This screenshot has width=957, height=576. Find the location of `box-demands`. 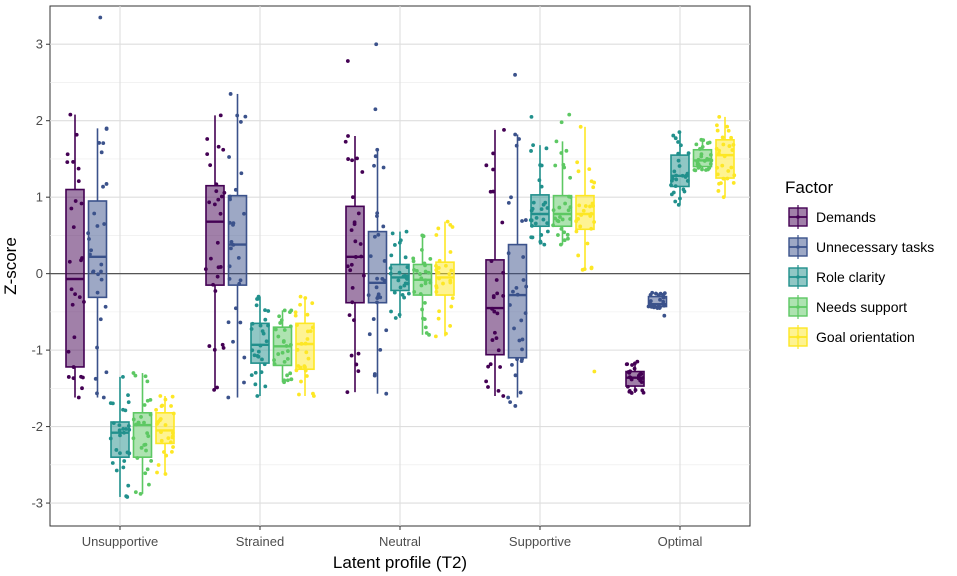

box-demands is located at coordinates (75, 256).